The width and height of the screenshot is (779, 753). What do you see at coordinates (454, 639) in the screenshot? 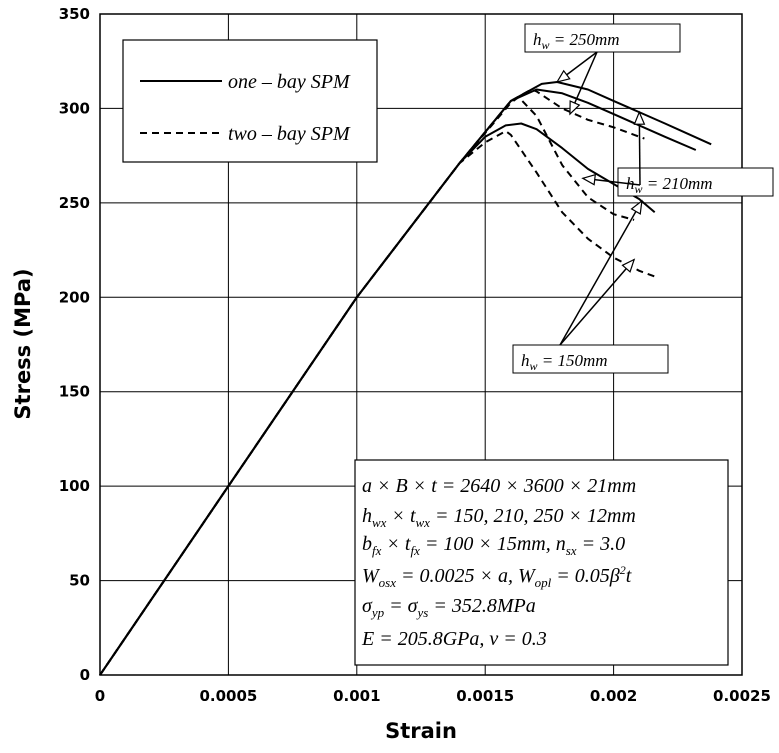
I see `parameter-line-6: E = 205.8GPa, ν = 0.3` at bounding box center [454, 639].